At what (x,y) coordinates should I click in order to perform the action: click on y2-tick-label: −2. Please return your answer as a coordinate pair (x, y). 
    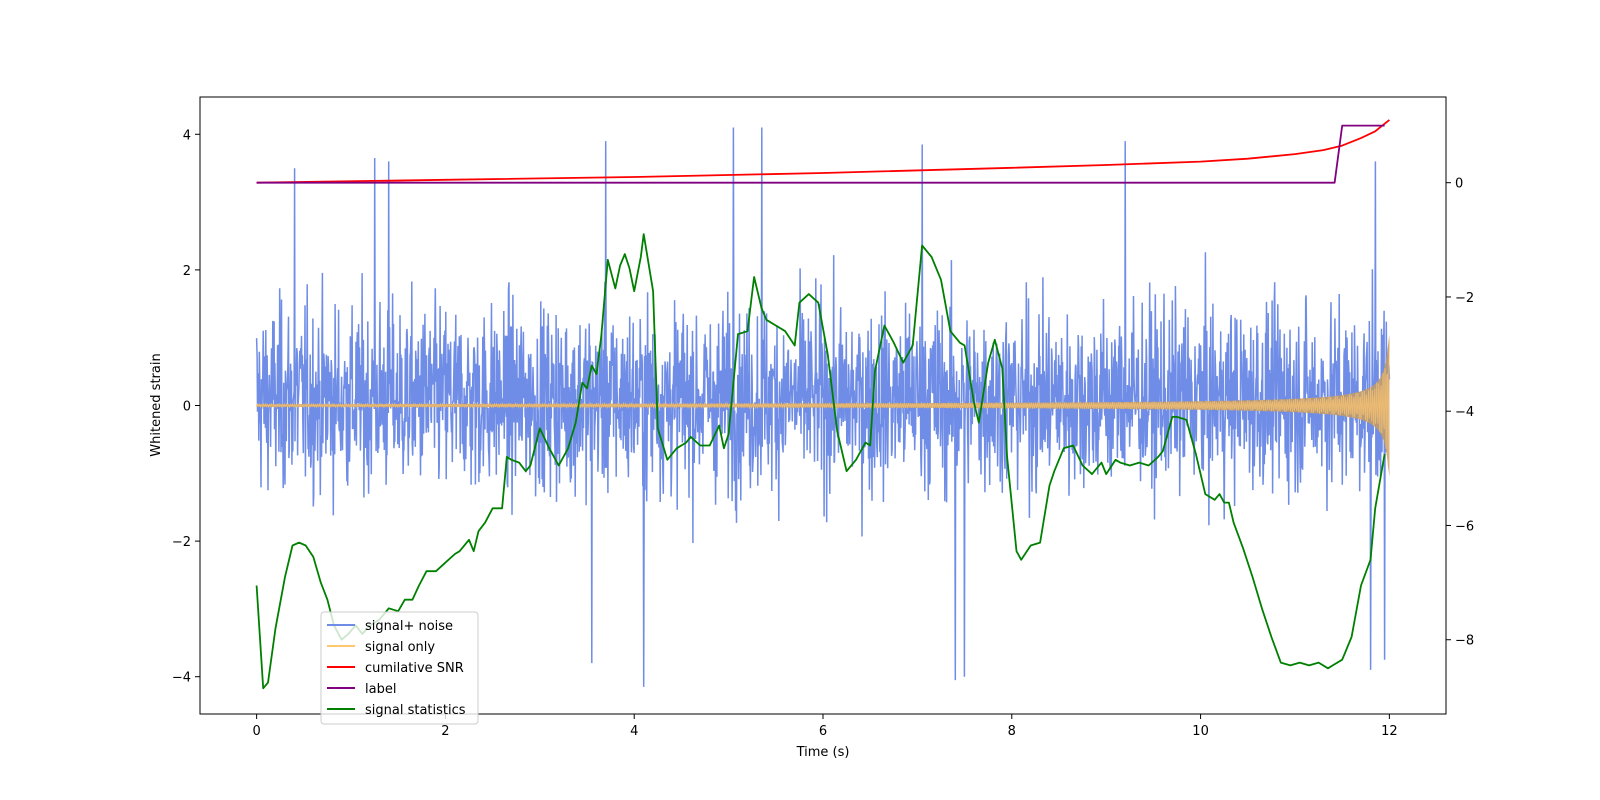
    Looking at the image, I should click on (1464, 298).